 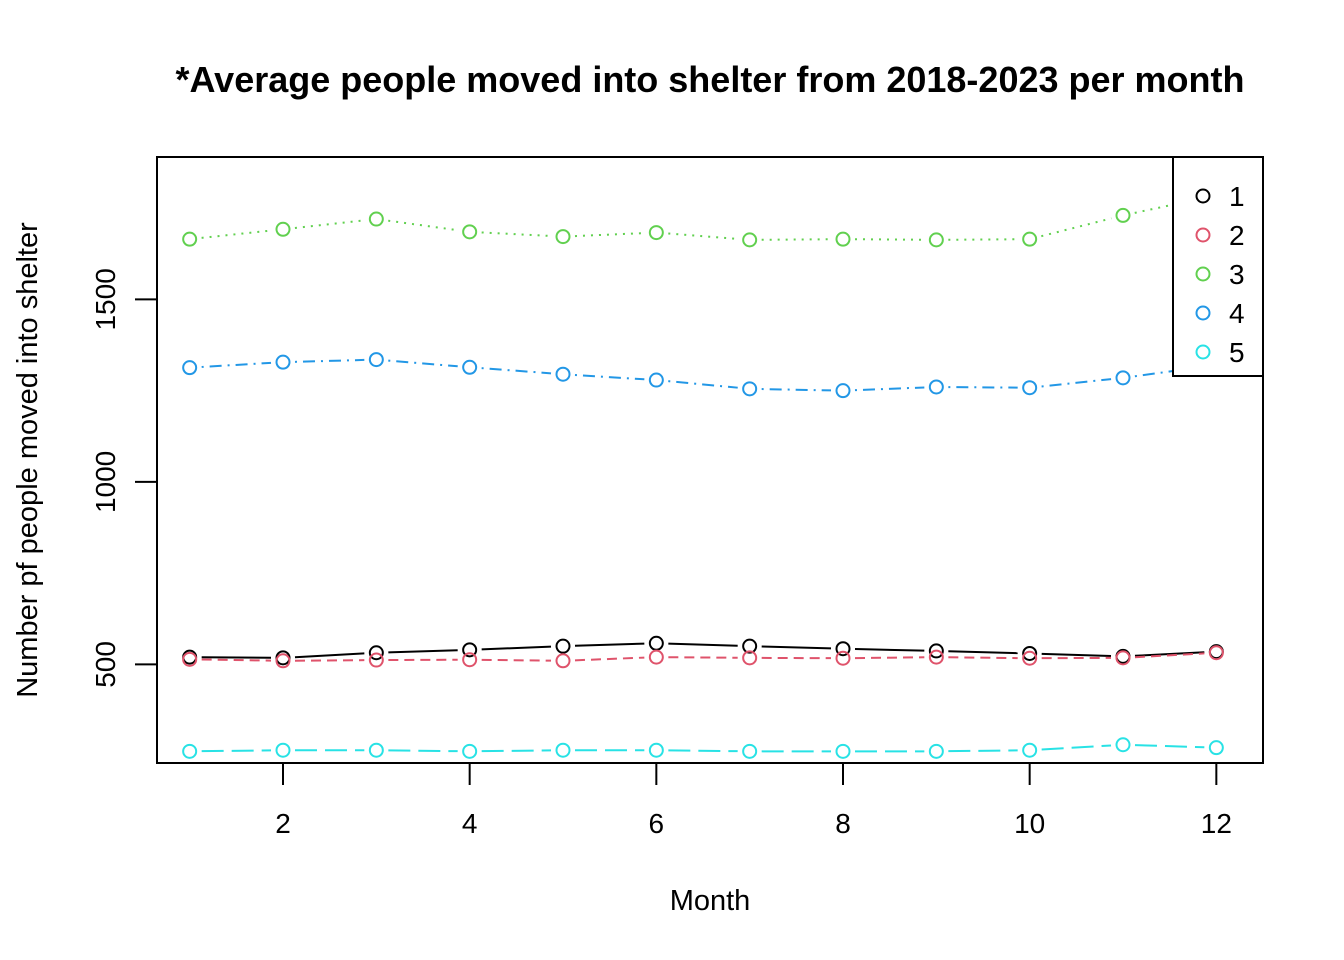 I want to click on y-tick-label: 1000, so click(x=105, y=482).